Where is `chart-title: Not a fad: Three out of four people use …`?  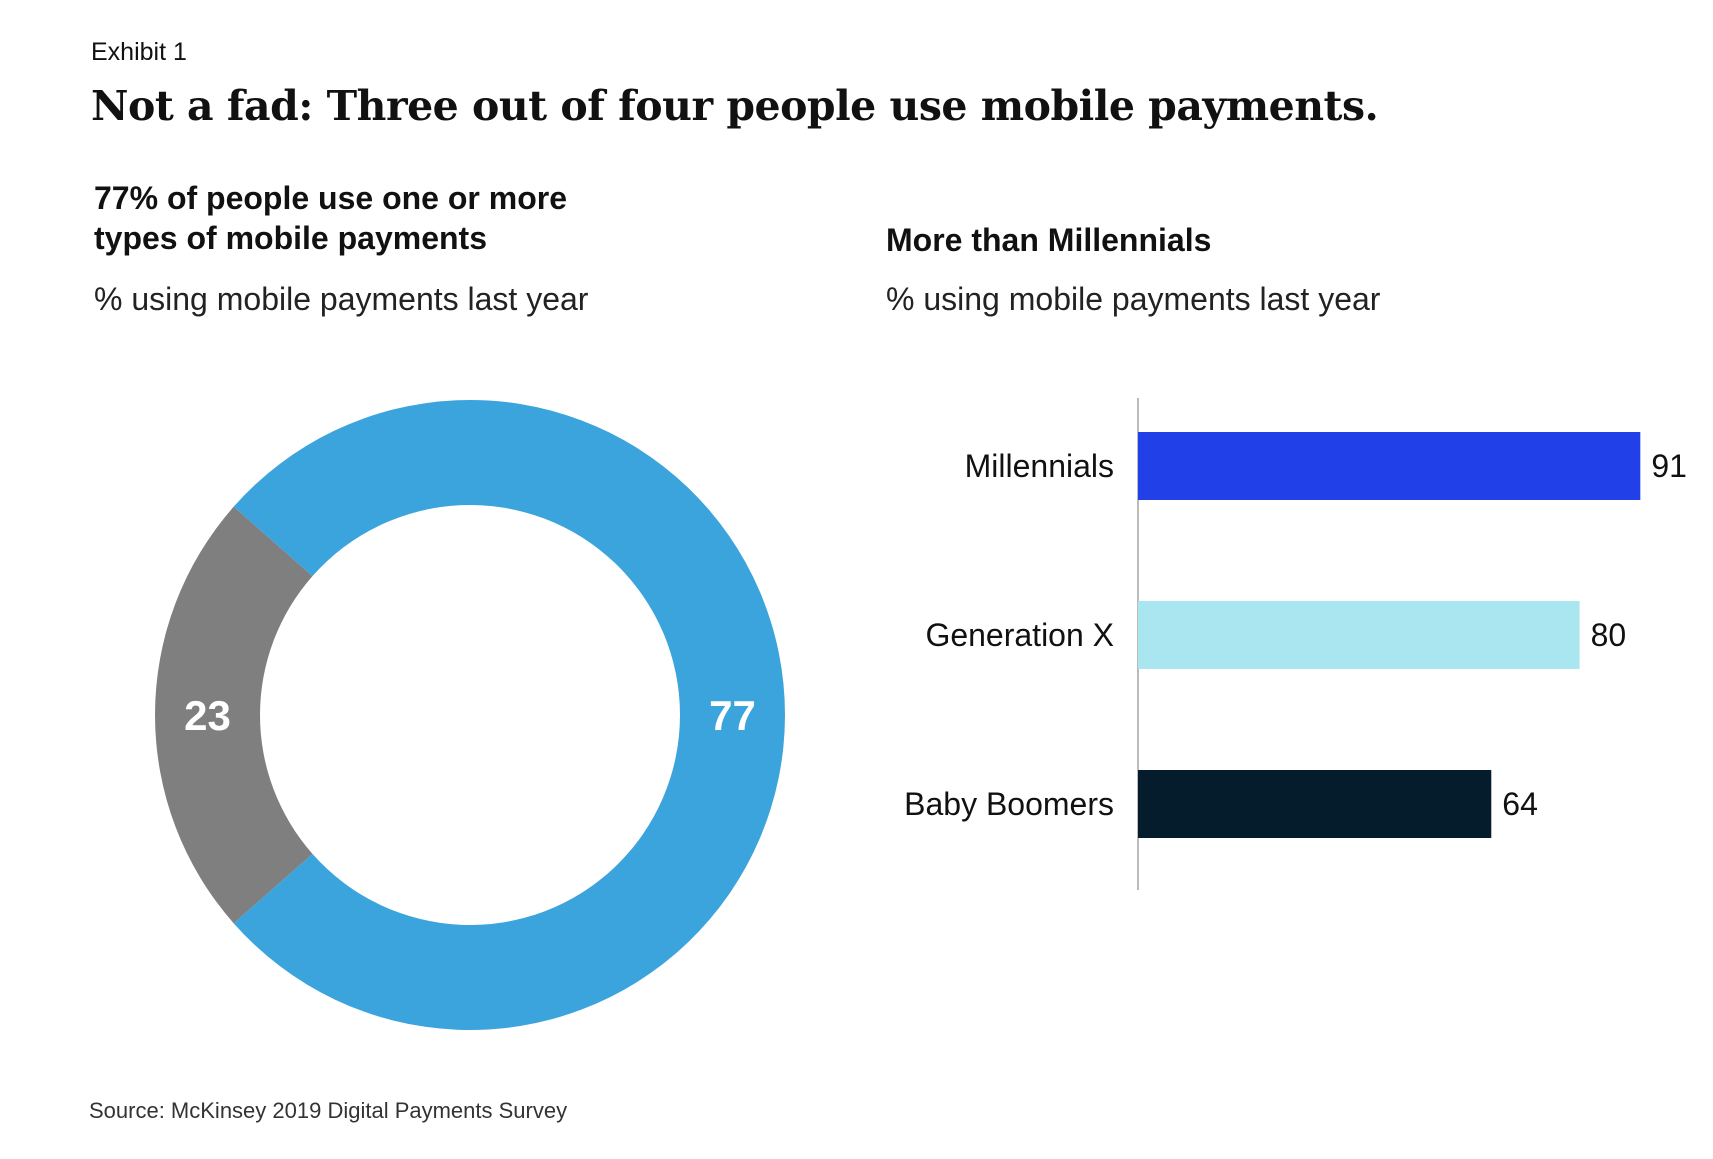 chart-title: Not a fad: Three out of four people use … is located at coordinates (735, 106).